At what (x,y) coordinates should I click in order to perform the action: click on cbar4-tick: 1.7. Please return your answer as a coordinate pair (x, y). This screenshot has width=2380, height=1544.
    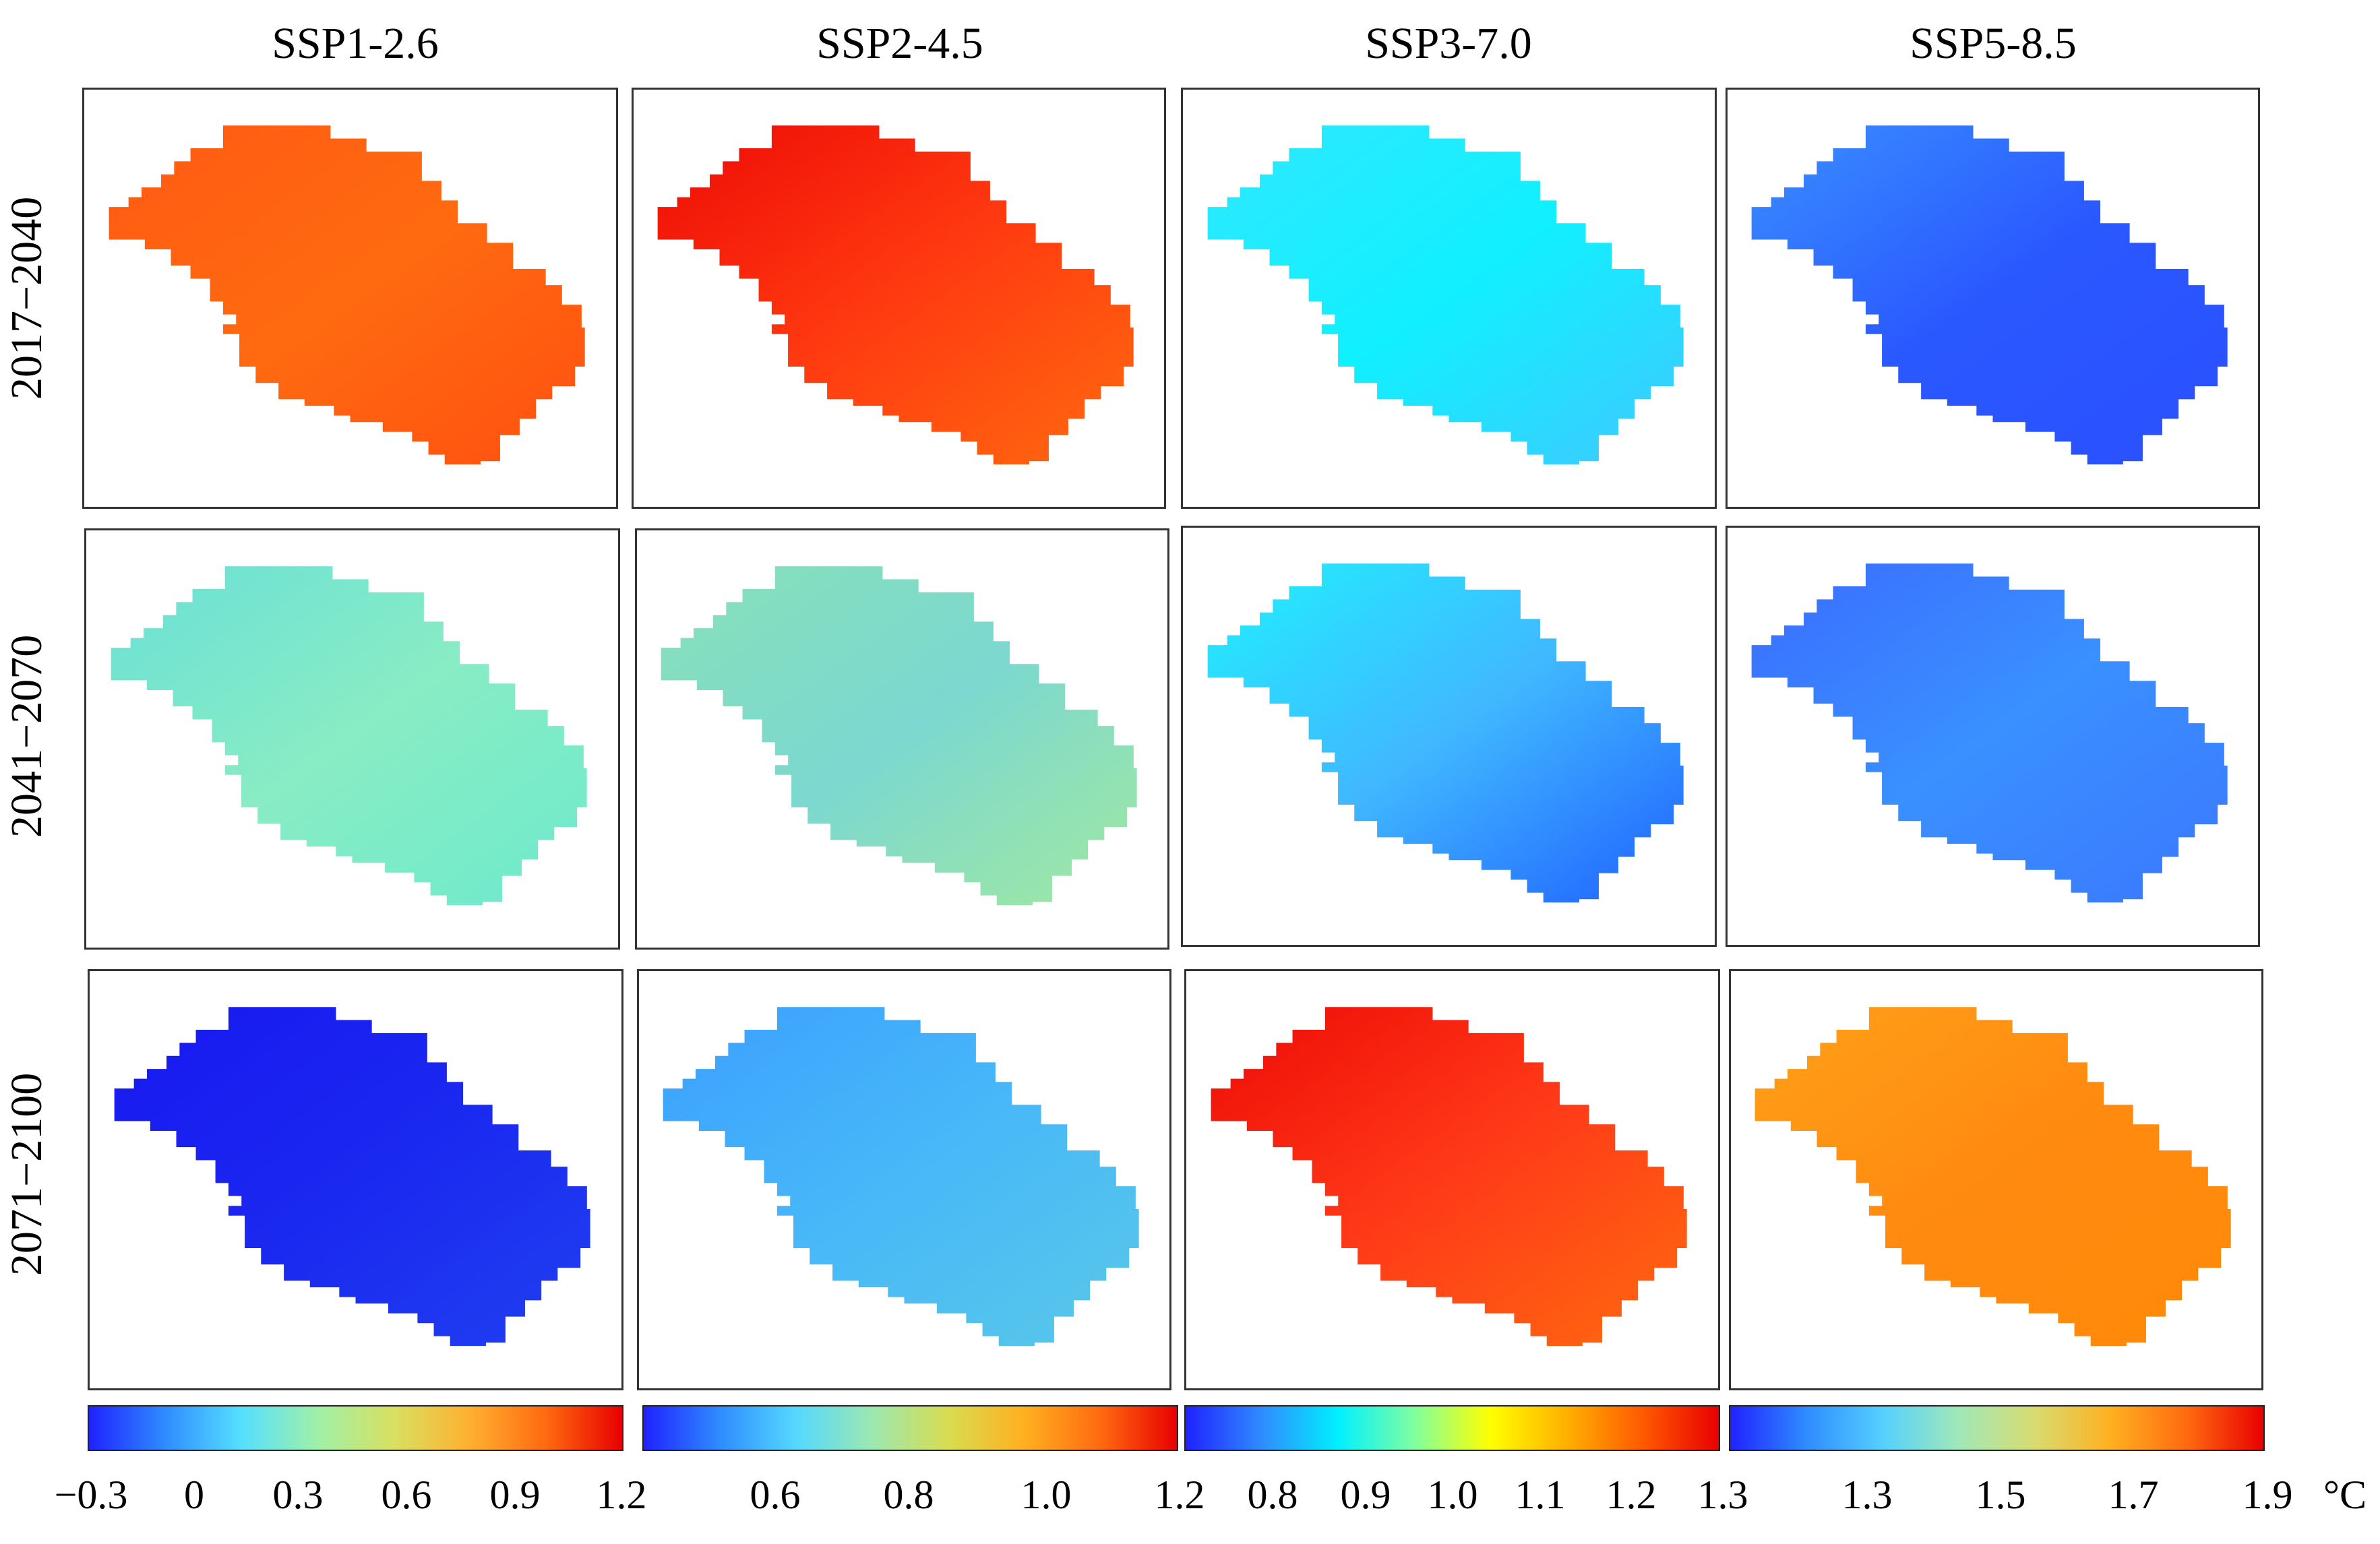
    Looking at the image, I should click on (2134, 1495).